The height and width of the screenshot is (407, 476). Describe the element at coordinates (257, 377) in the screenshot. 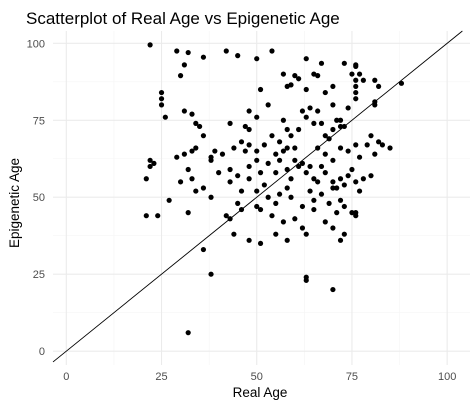

I see `x-tick-label: 50` at that location.